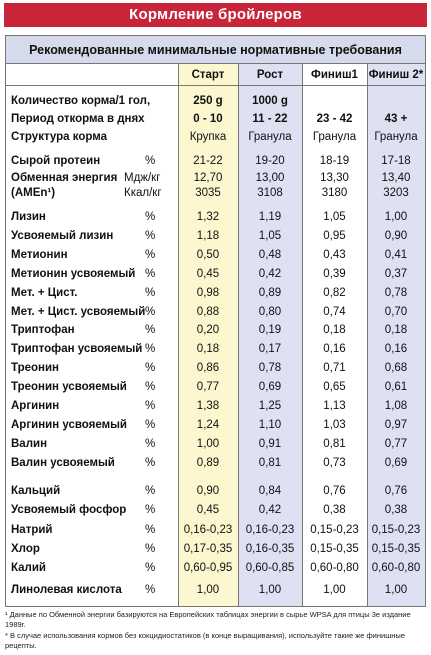 The height and width of the screenshot is (655, 431). What do you see at coordinates (334, 273) in the screenshot?
I see `cell-finish1: 0,39` at bounding box center [334, 273].